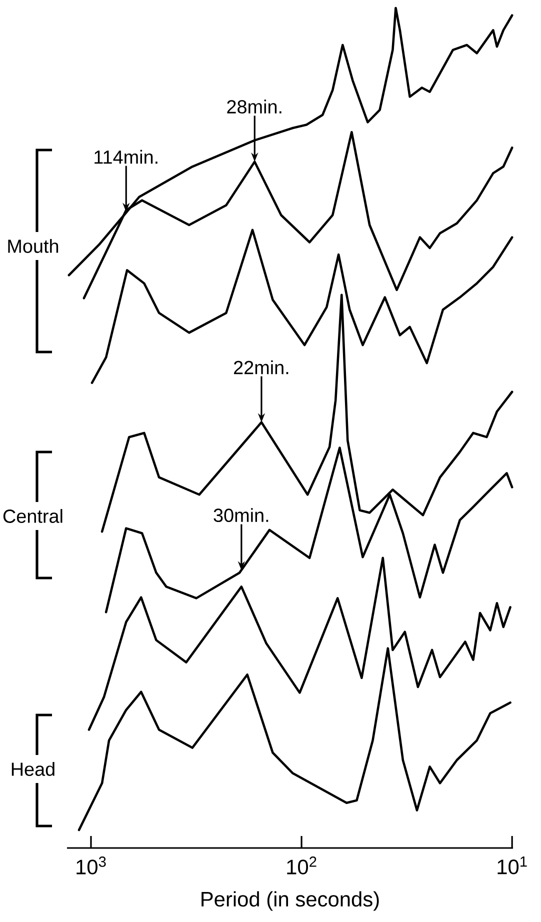 Image resolution: width=541 pixels, height=922 pixels. What do you see at coordinates (33, 246) in the screenshot?
I see `text: Mouth` at bounding box center [33, 246].